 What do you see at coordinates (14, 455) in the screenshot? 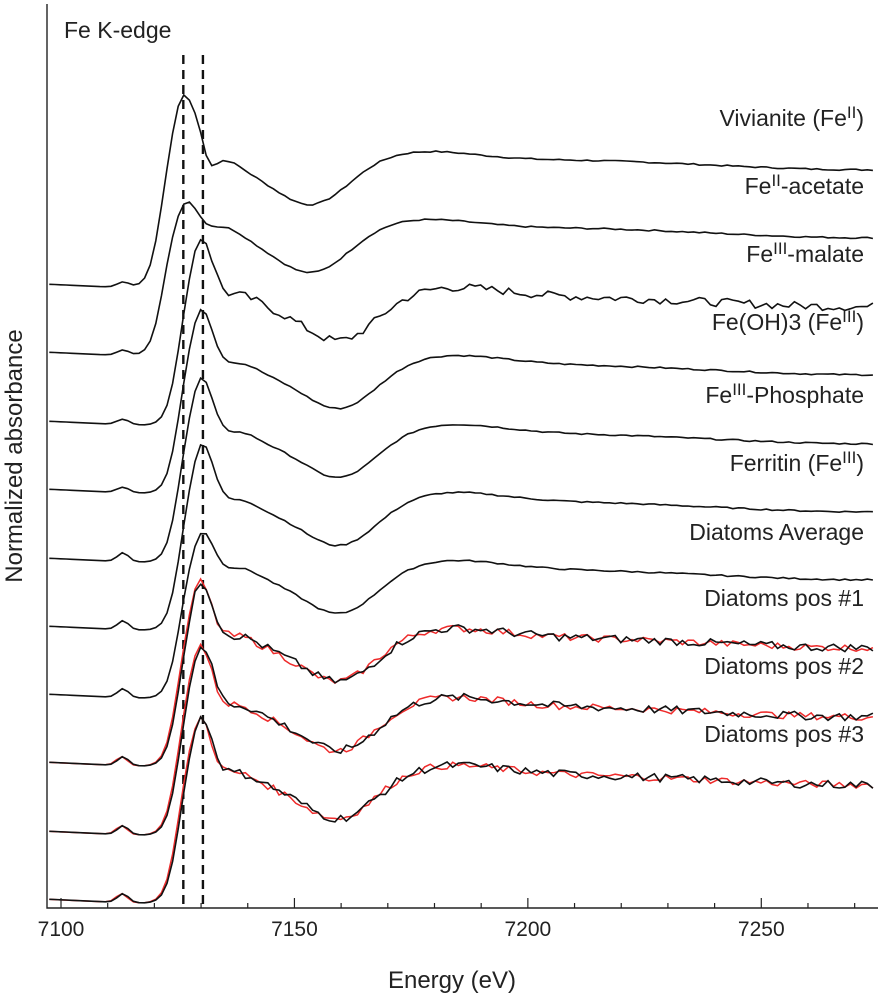
I see `y-axis-label: Normalized absorbance` at bounding box center [14, 455].